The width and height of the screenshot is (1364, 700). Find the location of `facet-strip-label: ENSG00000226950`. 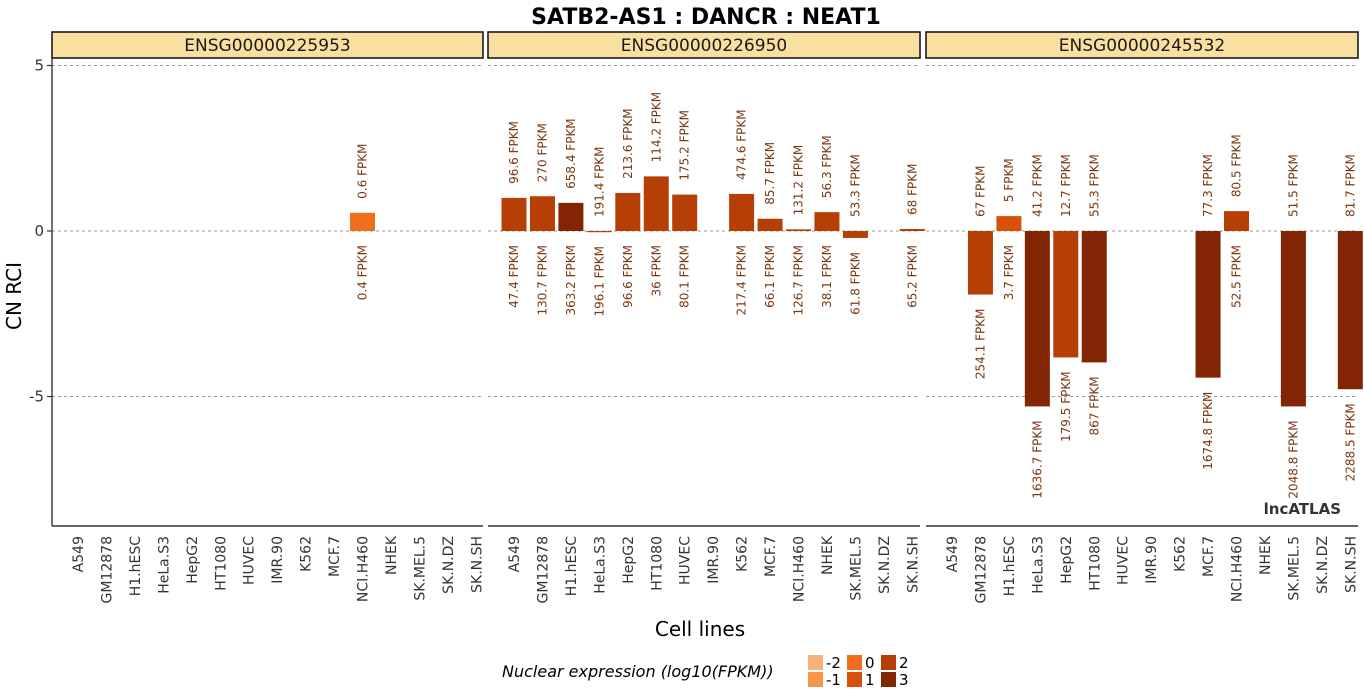

facet-strip-label: ENSG00000226950 is located at coordinates (704, 46).